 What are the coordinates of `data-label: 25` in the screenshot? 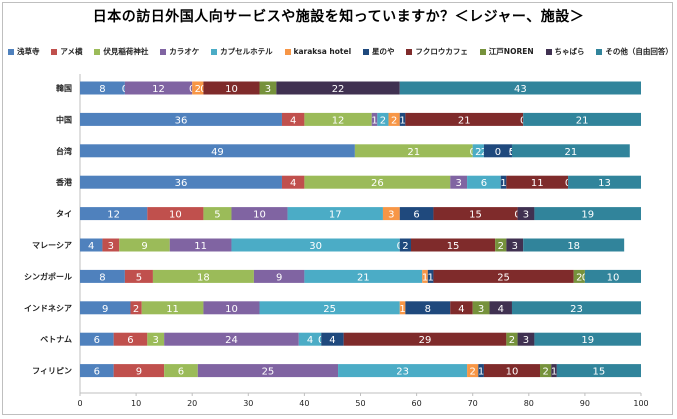 It's located at (329, 309).